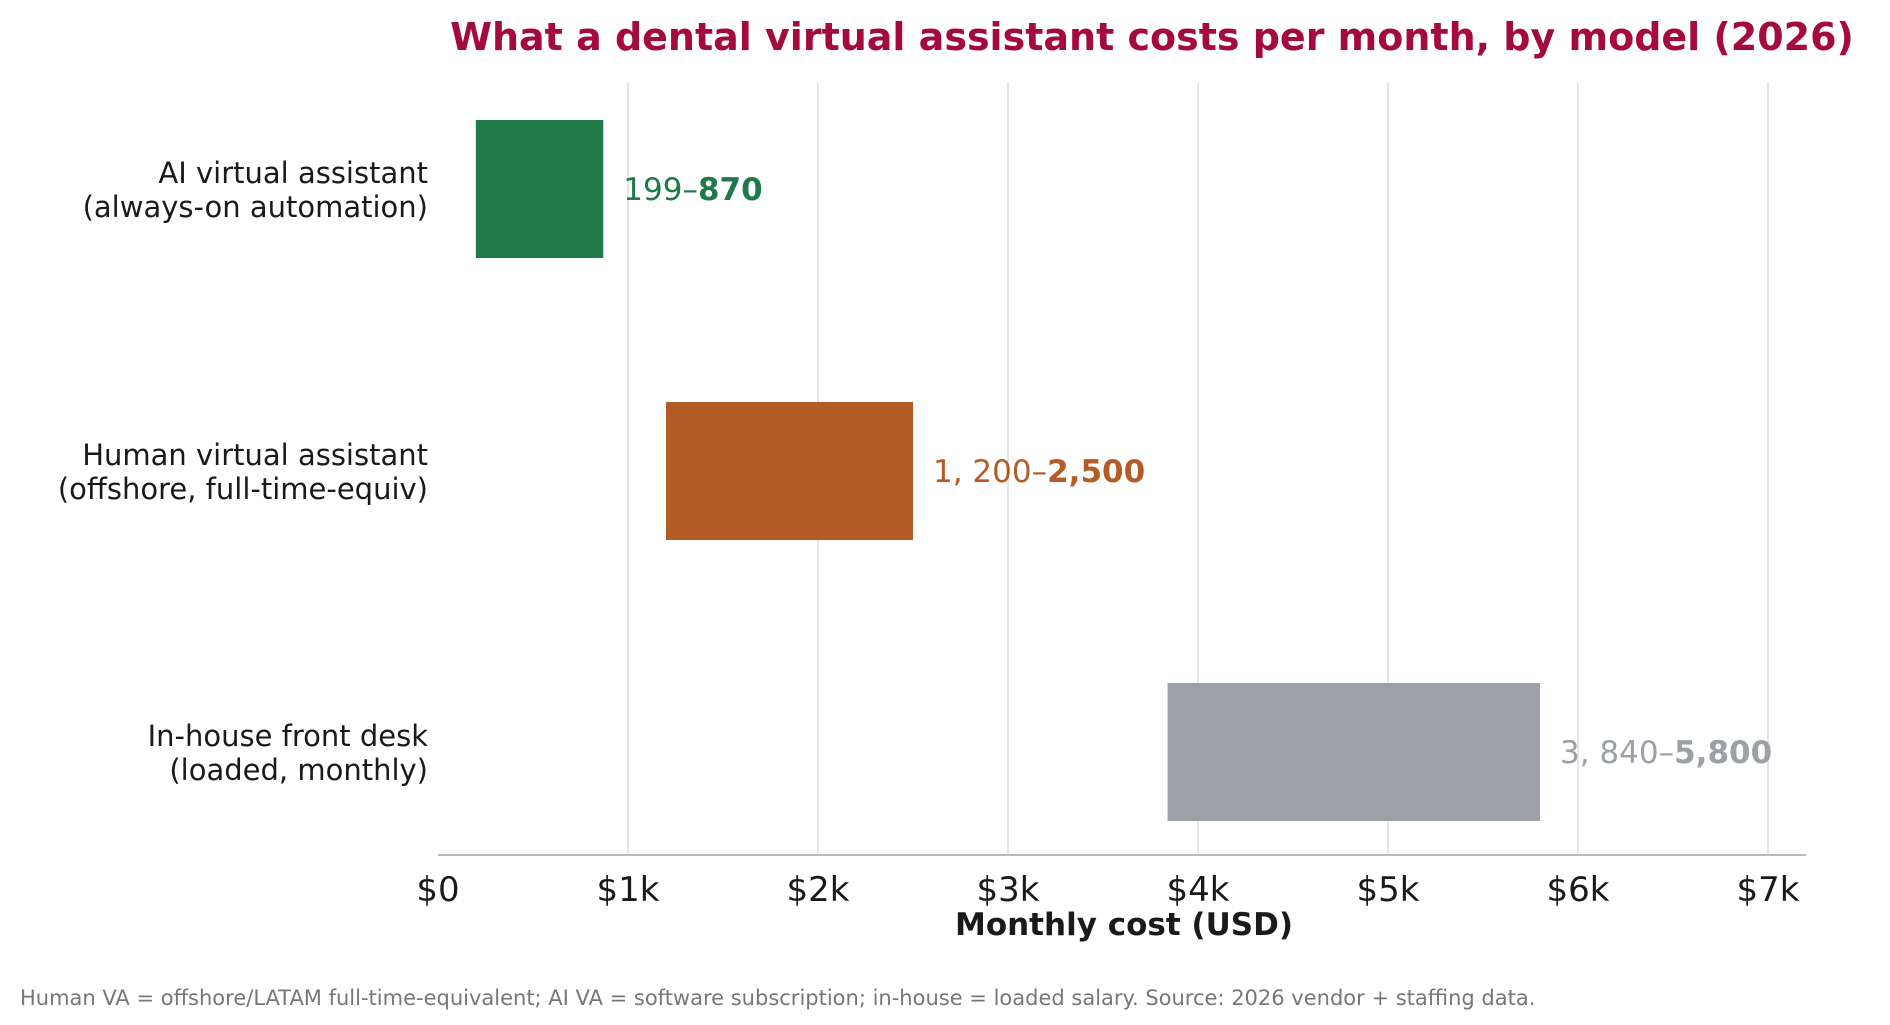 The image size is (1890, 1025). Describe the element at coordinates (1198, 890) in the screenshot. I see `x-tick-label: $4k` at that location.